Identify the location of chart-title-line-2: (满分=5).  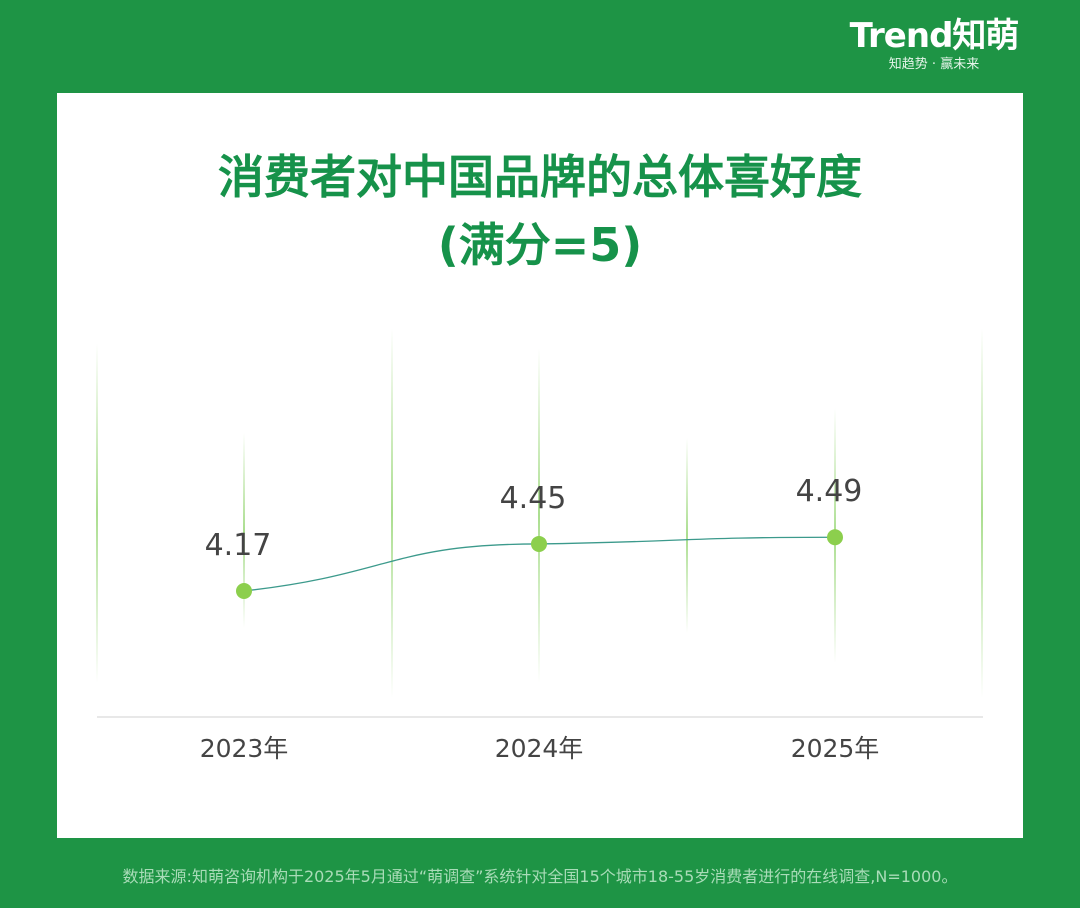
(540, 245).